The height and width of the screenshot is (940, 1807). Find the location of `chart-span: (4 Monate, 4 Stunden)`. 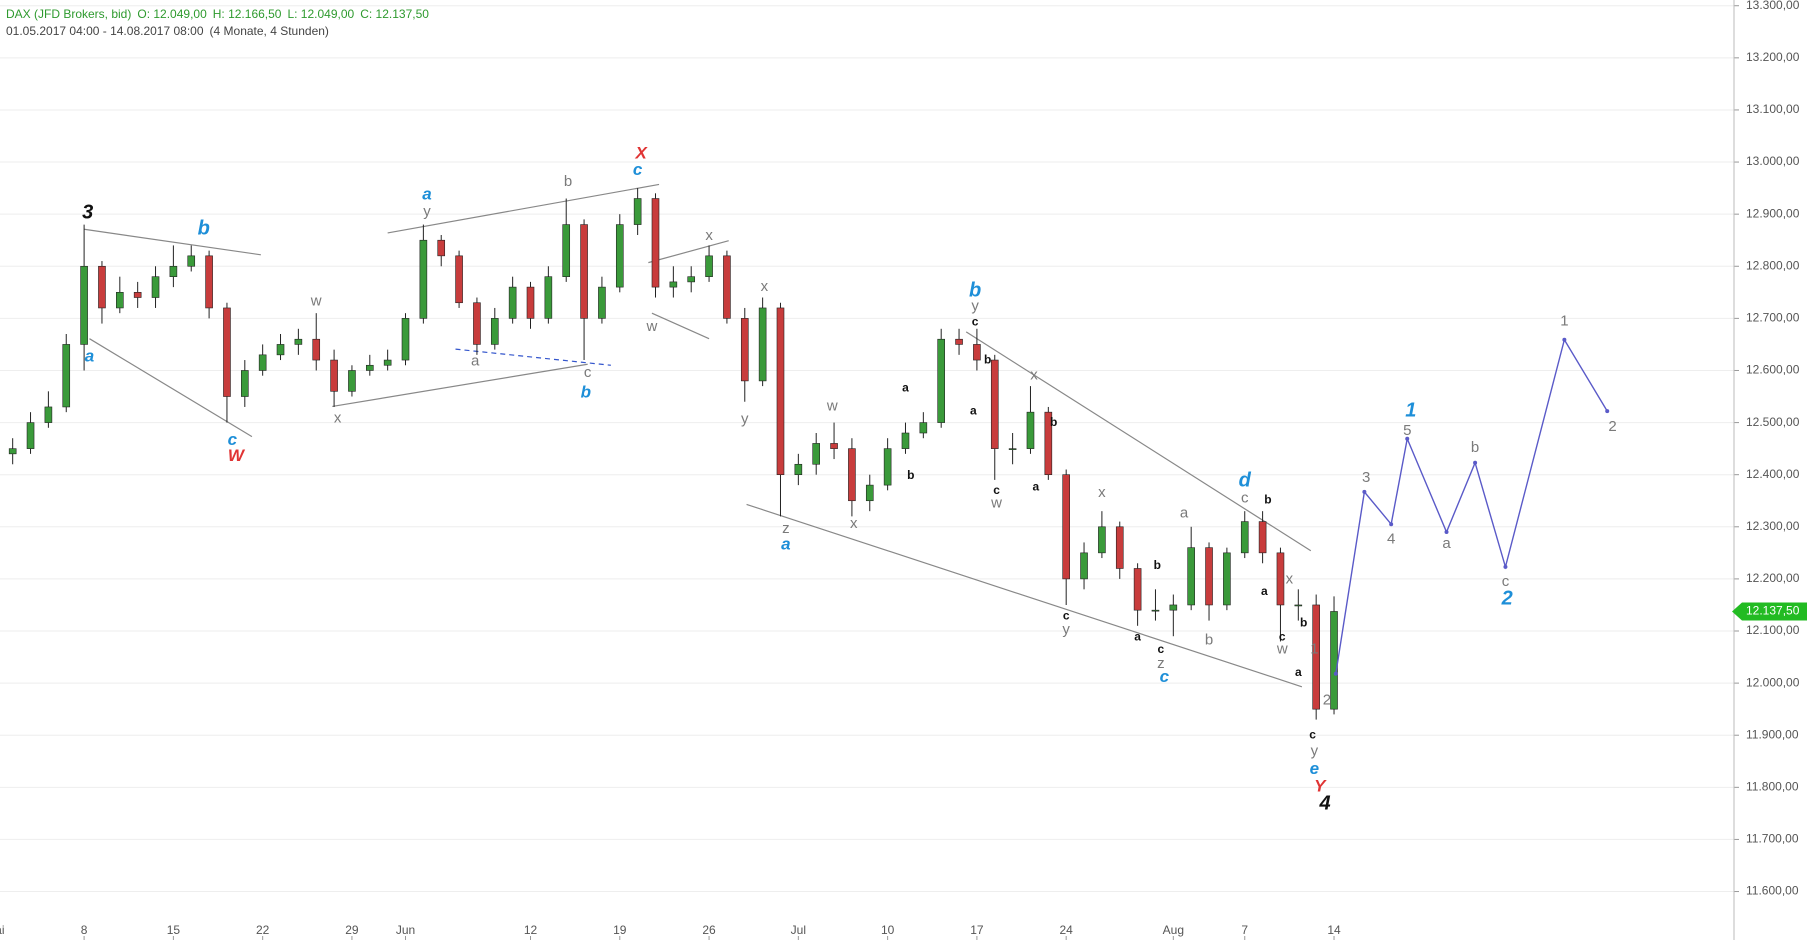

chart-span: (4 Monate, 4 Stunden) is located at coordinates (269, 31).